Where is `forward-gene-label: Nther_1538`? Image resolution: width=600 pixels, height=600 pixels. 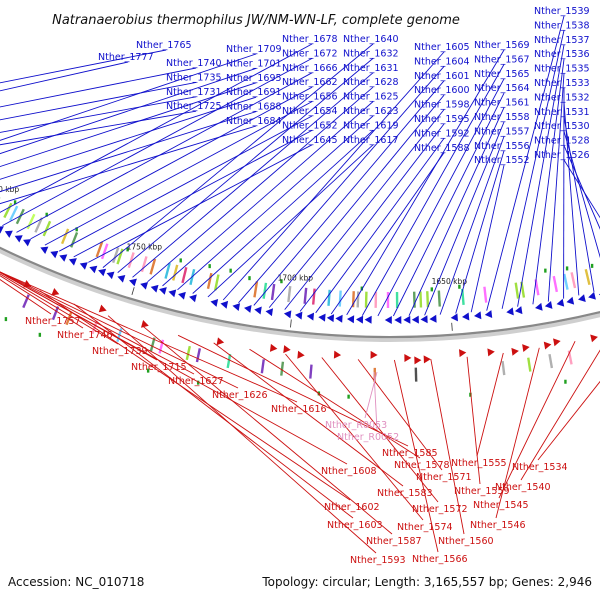 forward-gene-label: Nther_1538 is located at coordinates (562, 25).